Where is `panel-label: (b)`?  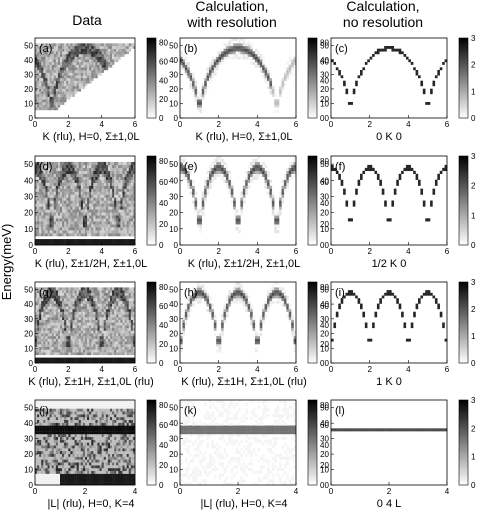
panel-label: (b) is located at coordinates (190, 49).